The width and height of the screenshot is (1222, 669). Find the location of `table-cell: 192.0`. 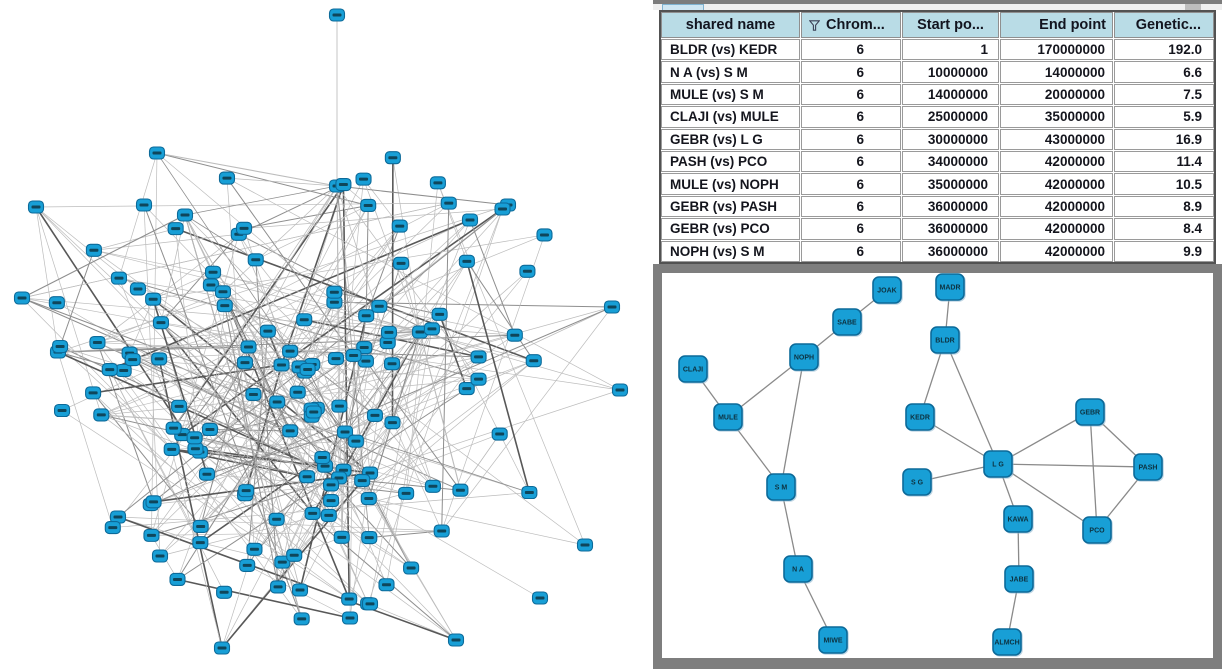

table-cell: 192.0 is located at coordinates (1164, 50).